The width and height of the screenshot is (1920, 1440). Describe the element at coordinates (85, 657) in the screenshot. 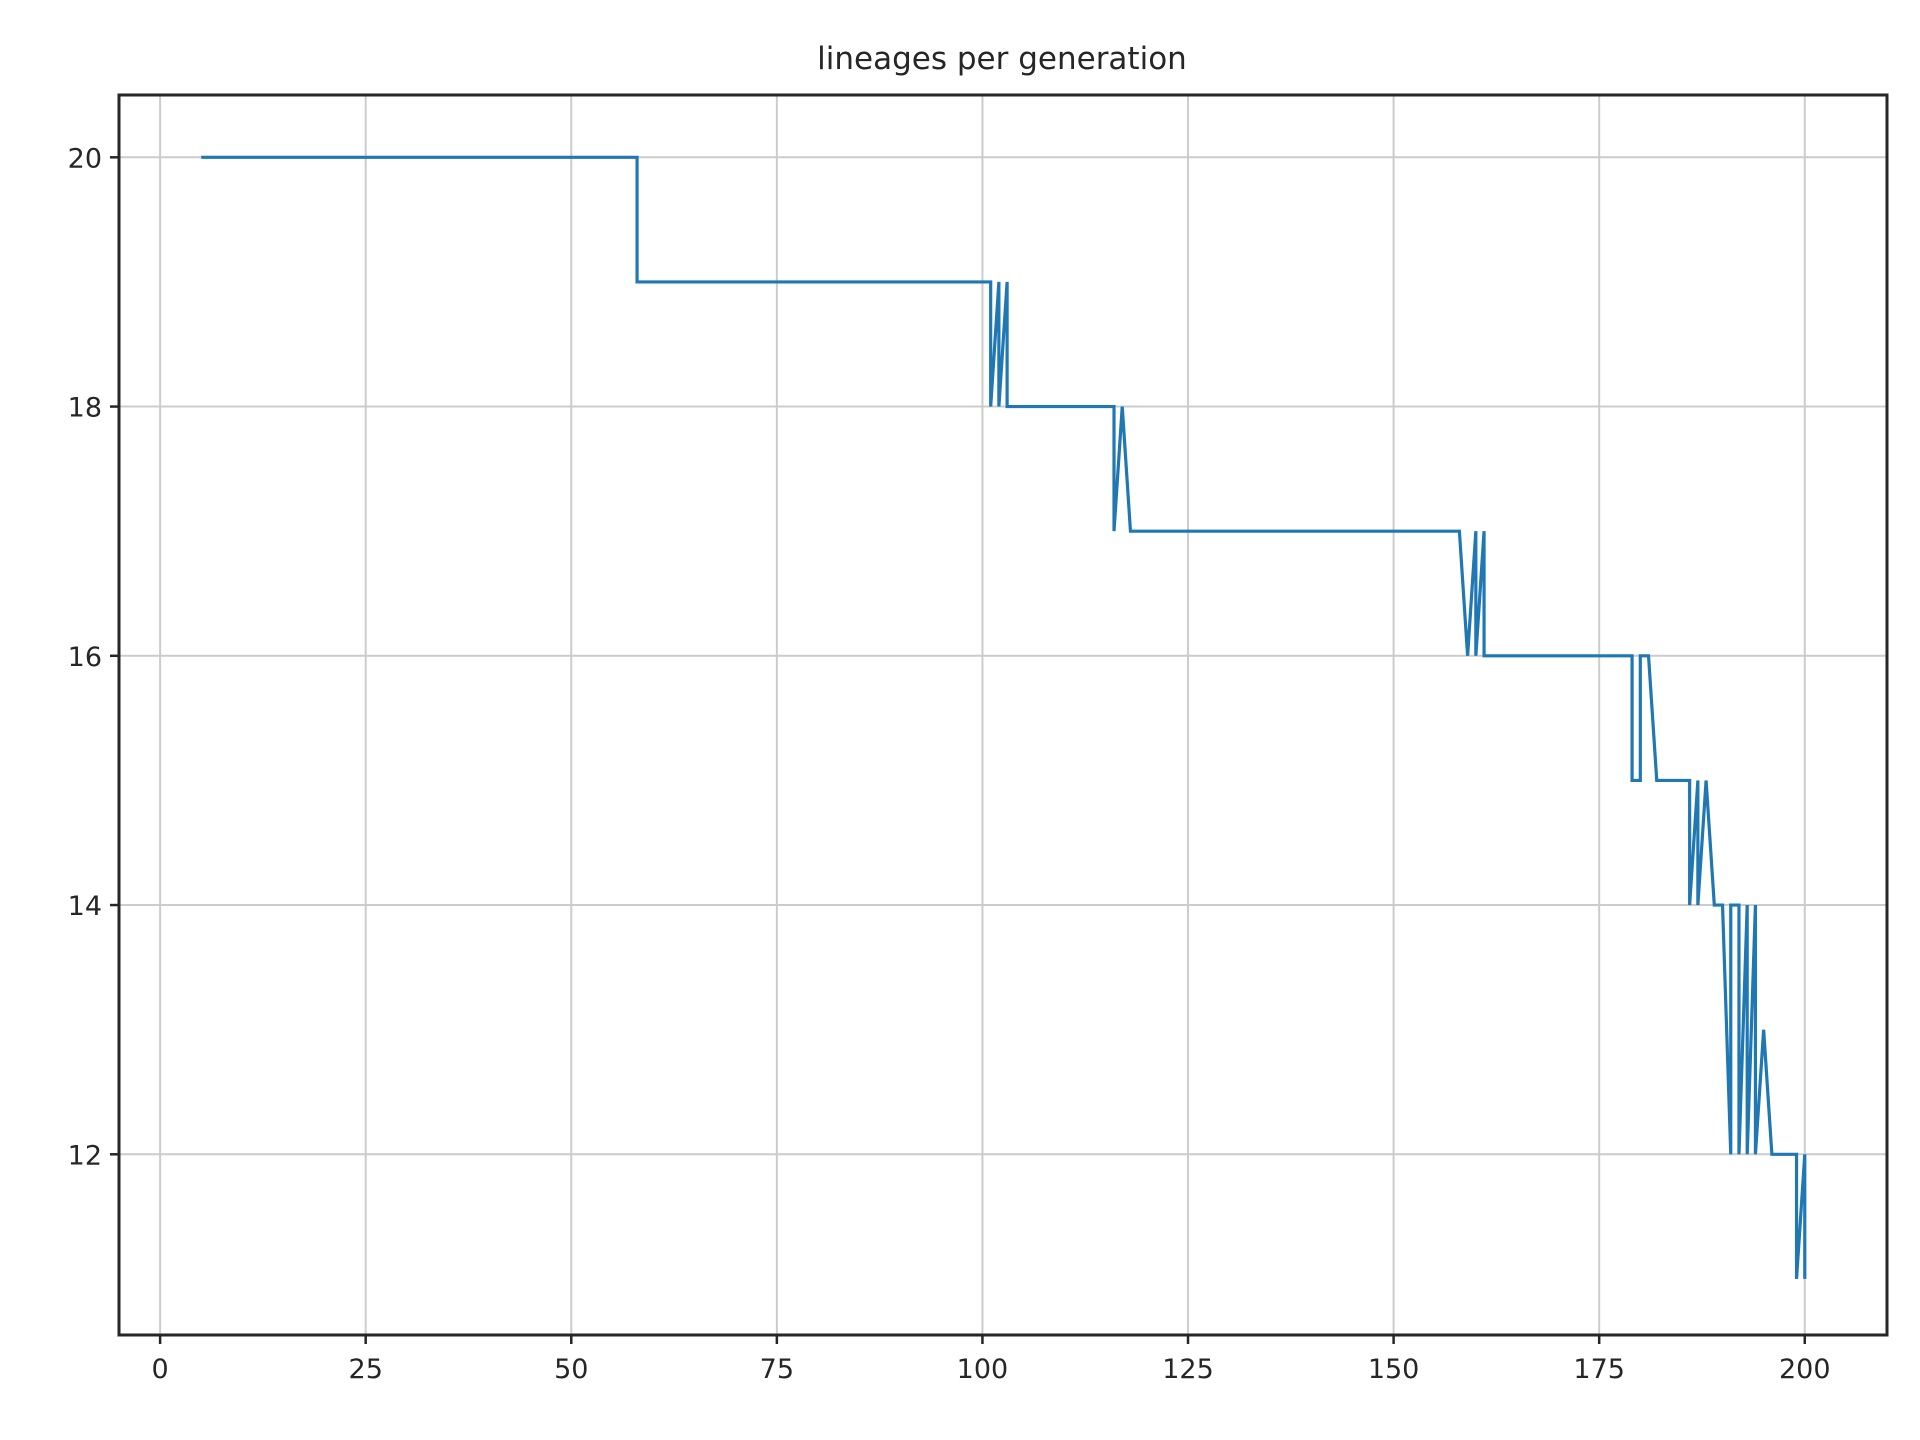

I see `y-tick-label: 16` at that location.